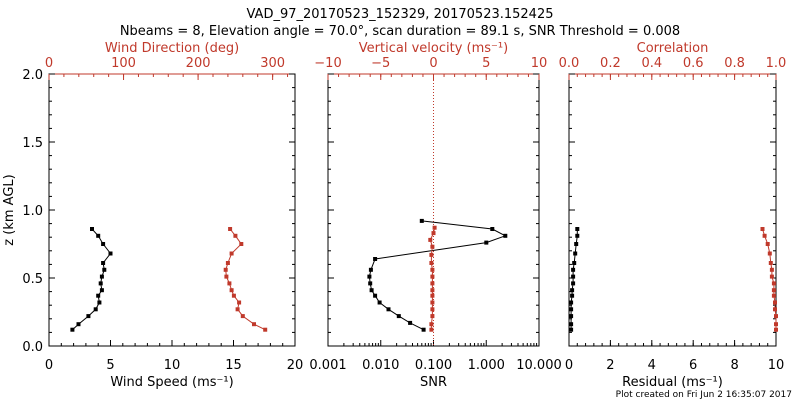 The width and height of the screenshot is (800, 400). What do you see at coordinates (272, 63) in the screenshot?
I see `top-tick-label: 300` at bounding box center [272, 63].